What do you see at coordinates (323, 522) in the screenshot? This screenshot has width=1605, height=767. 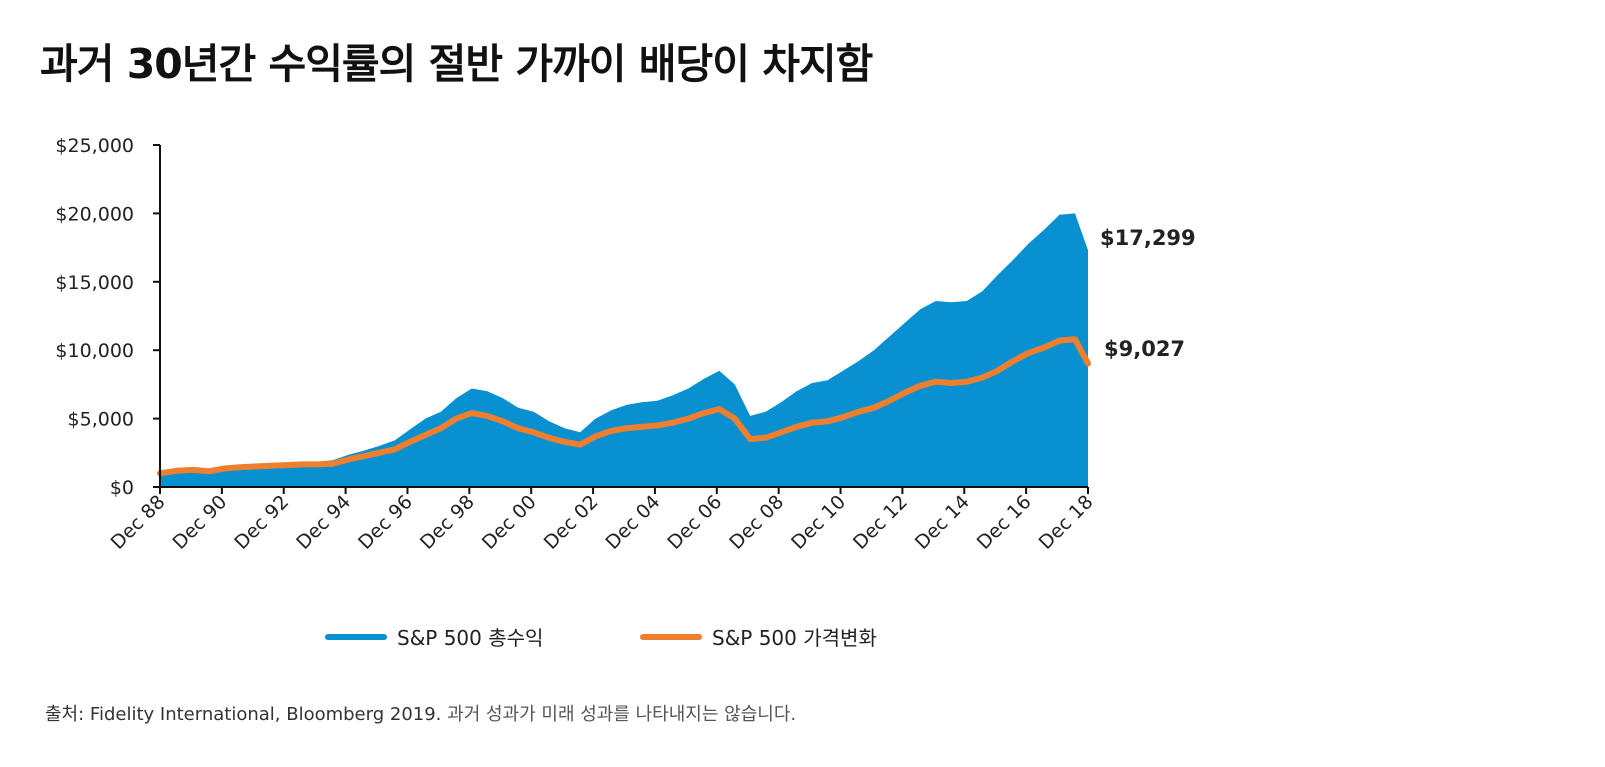 I see `x-tick-label: Dec 94` at bounding box center [323, 522].